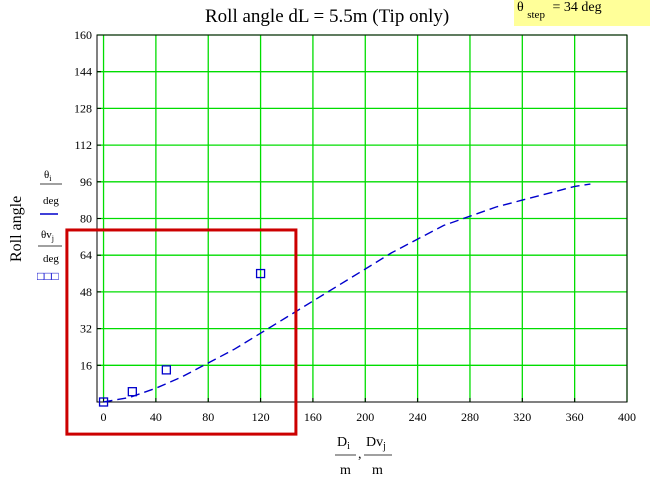 This screenshot has width=650, height=481. Describe the element at coordinates (575, 417) in the screenshot. I see `x-tick-label: 360` at that location.